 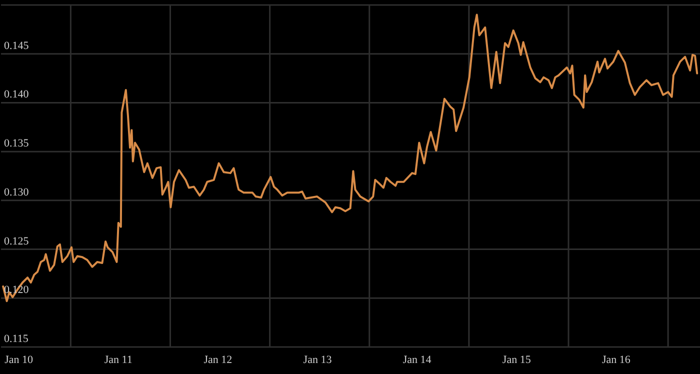 What do you see at coordinates (616, 360) in the screenshot?
I see `x-tick-label: Jan 16` at bounding box center [616, 360].